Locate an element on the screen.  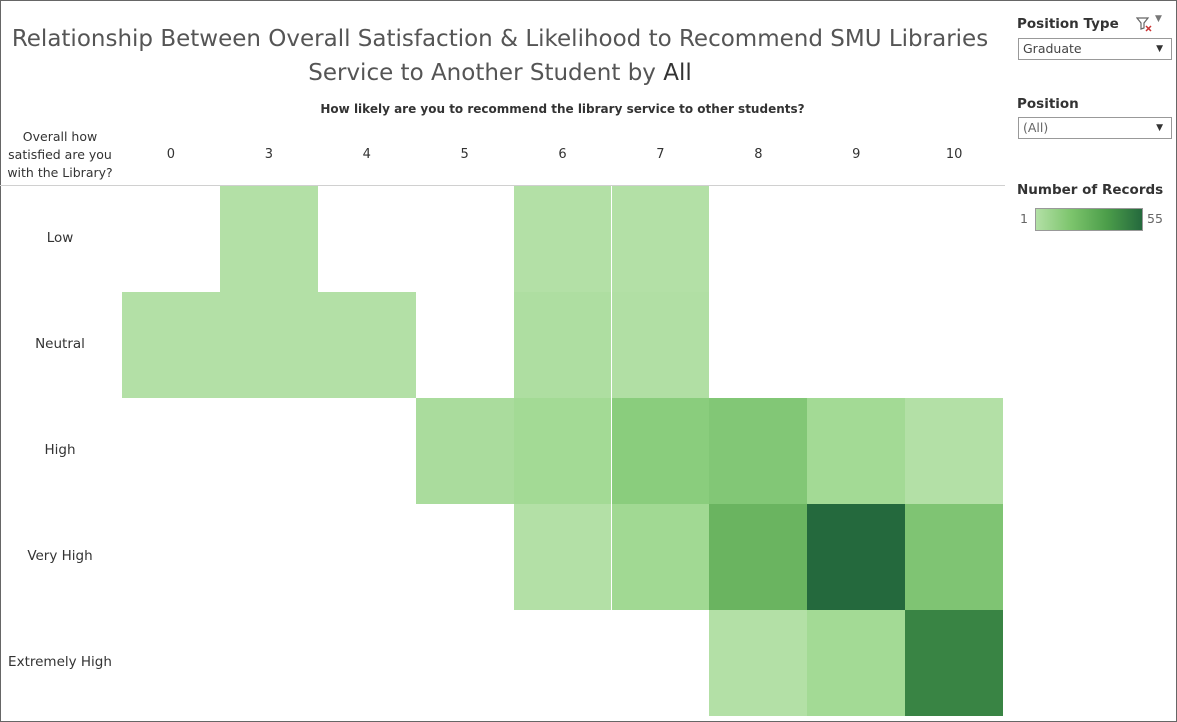
position-label: Position is located at coordinates (1048, 104).